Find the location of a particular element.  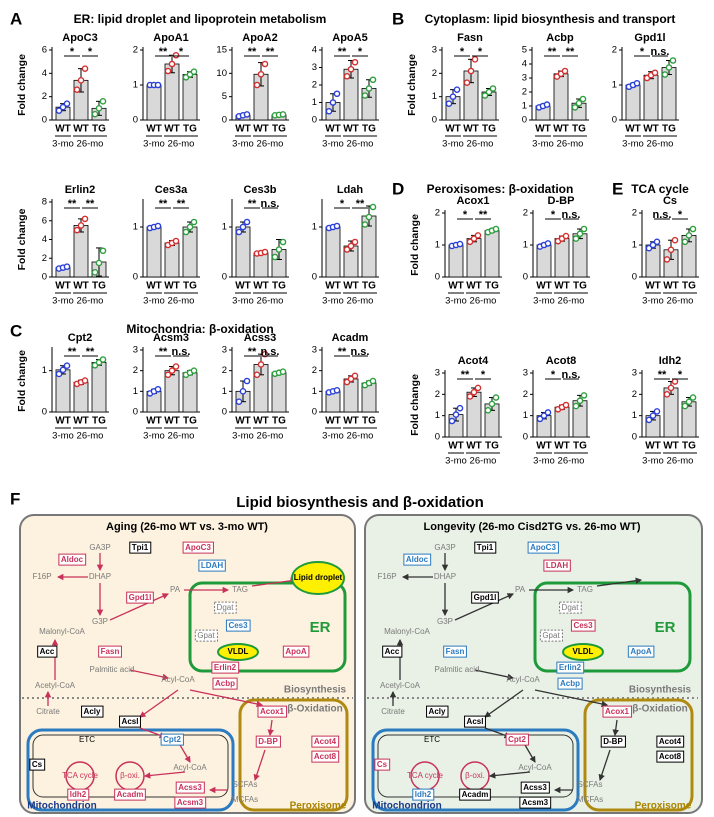

group-label: 3-mo is located at coordinates (154, 144).